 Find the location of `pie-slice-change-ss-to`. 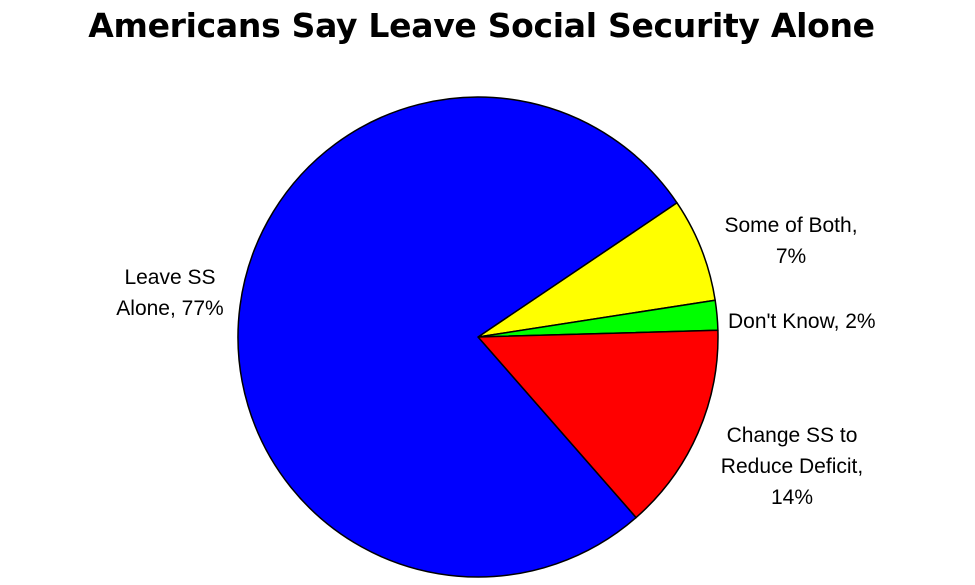

pie-slice-change-ss-to is located at coordinates (598, 424).